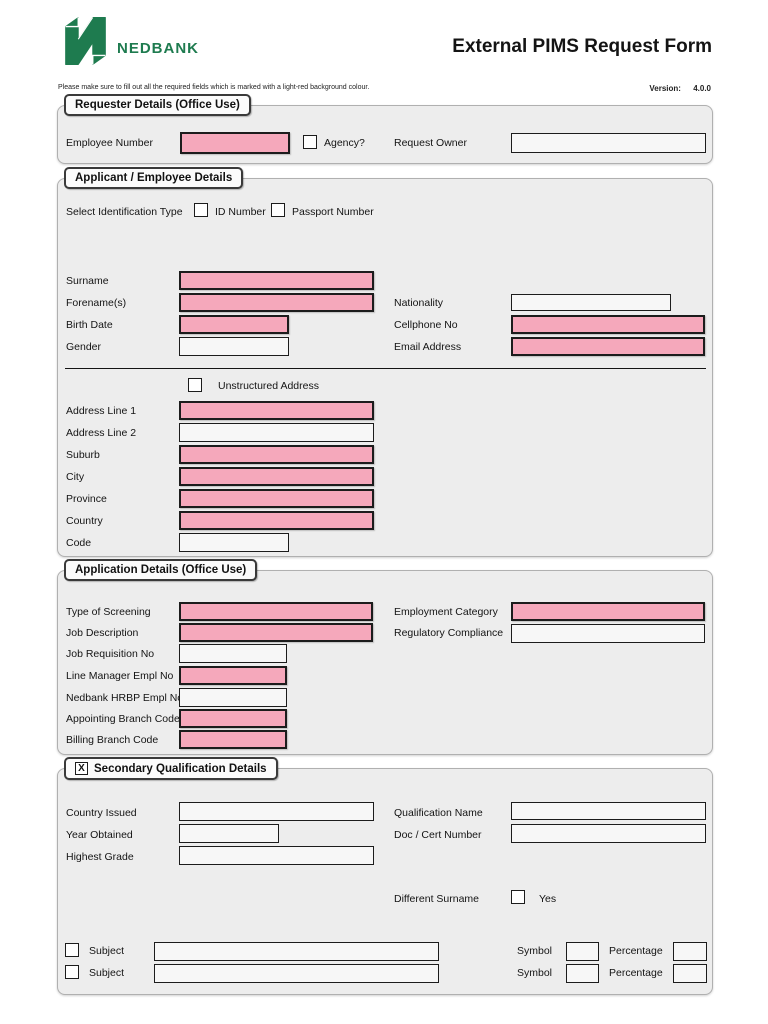 The image size is (768, 1024). Describe the element at coordinates (180, 768) in the screenshot. I see `section-qualification-legend-text: Secondary Qualification Details` at that location.